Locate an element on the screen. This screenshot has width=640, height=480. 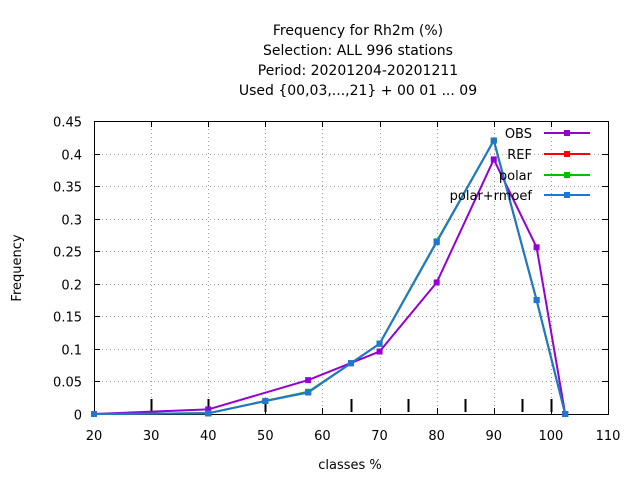
x-tick-label: 40 is located at coordinates (208, 436).